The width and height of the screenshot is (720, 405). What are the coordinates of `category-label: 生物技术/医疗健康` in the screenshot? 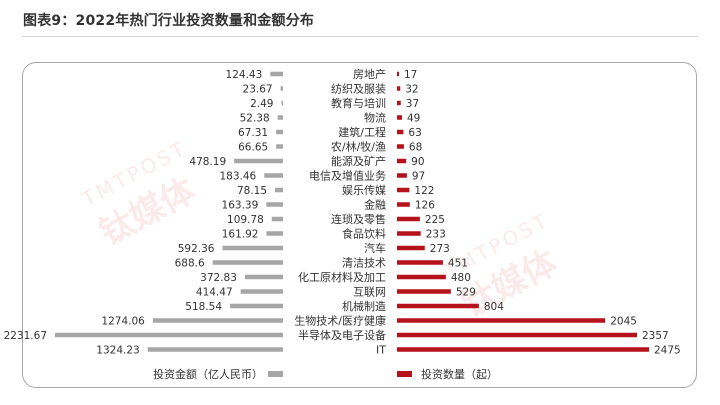 It's located at (340, 321).